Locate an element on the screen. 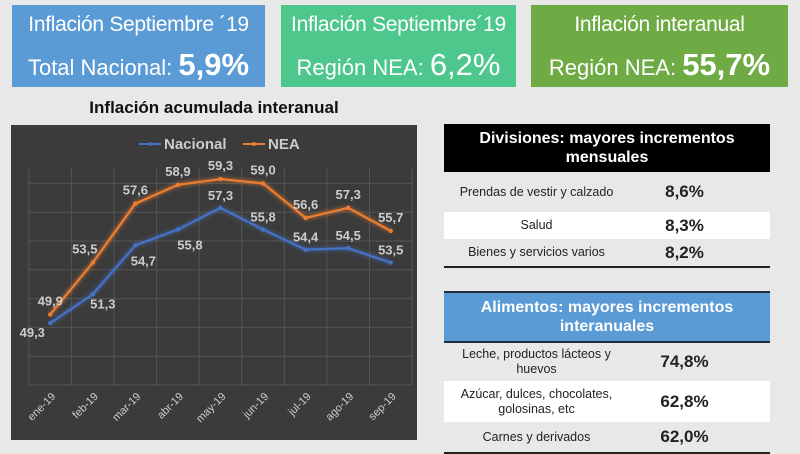  kpi-label: Total Nacional: is located at coordinates (103, 67).